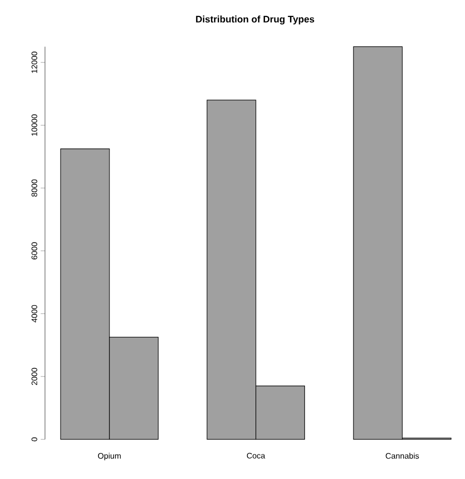 This screenshot has height=479, width=465. I want to click on y-tick-label: 8000, so click(35, 188).